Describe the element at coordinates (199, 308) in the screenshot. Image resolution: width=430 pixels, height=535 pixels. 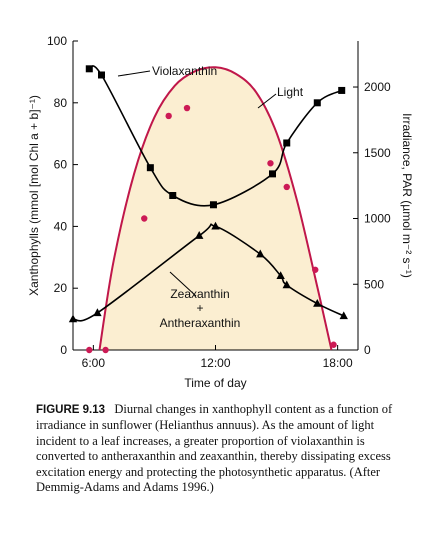
I see `plus-label: +` at that location.